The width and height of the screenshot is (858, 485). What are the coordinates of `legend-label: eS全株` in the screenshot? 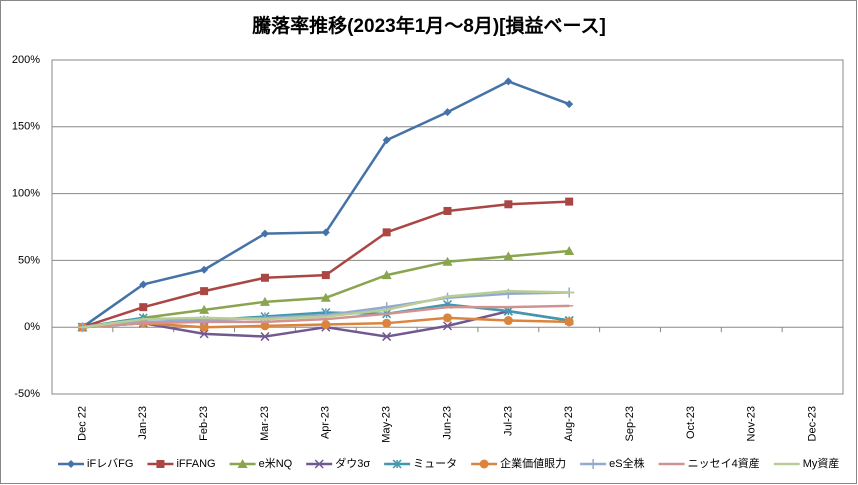 It's located at (626, 463).